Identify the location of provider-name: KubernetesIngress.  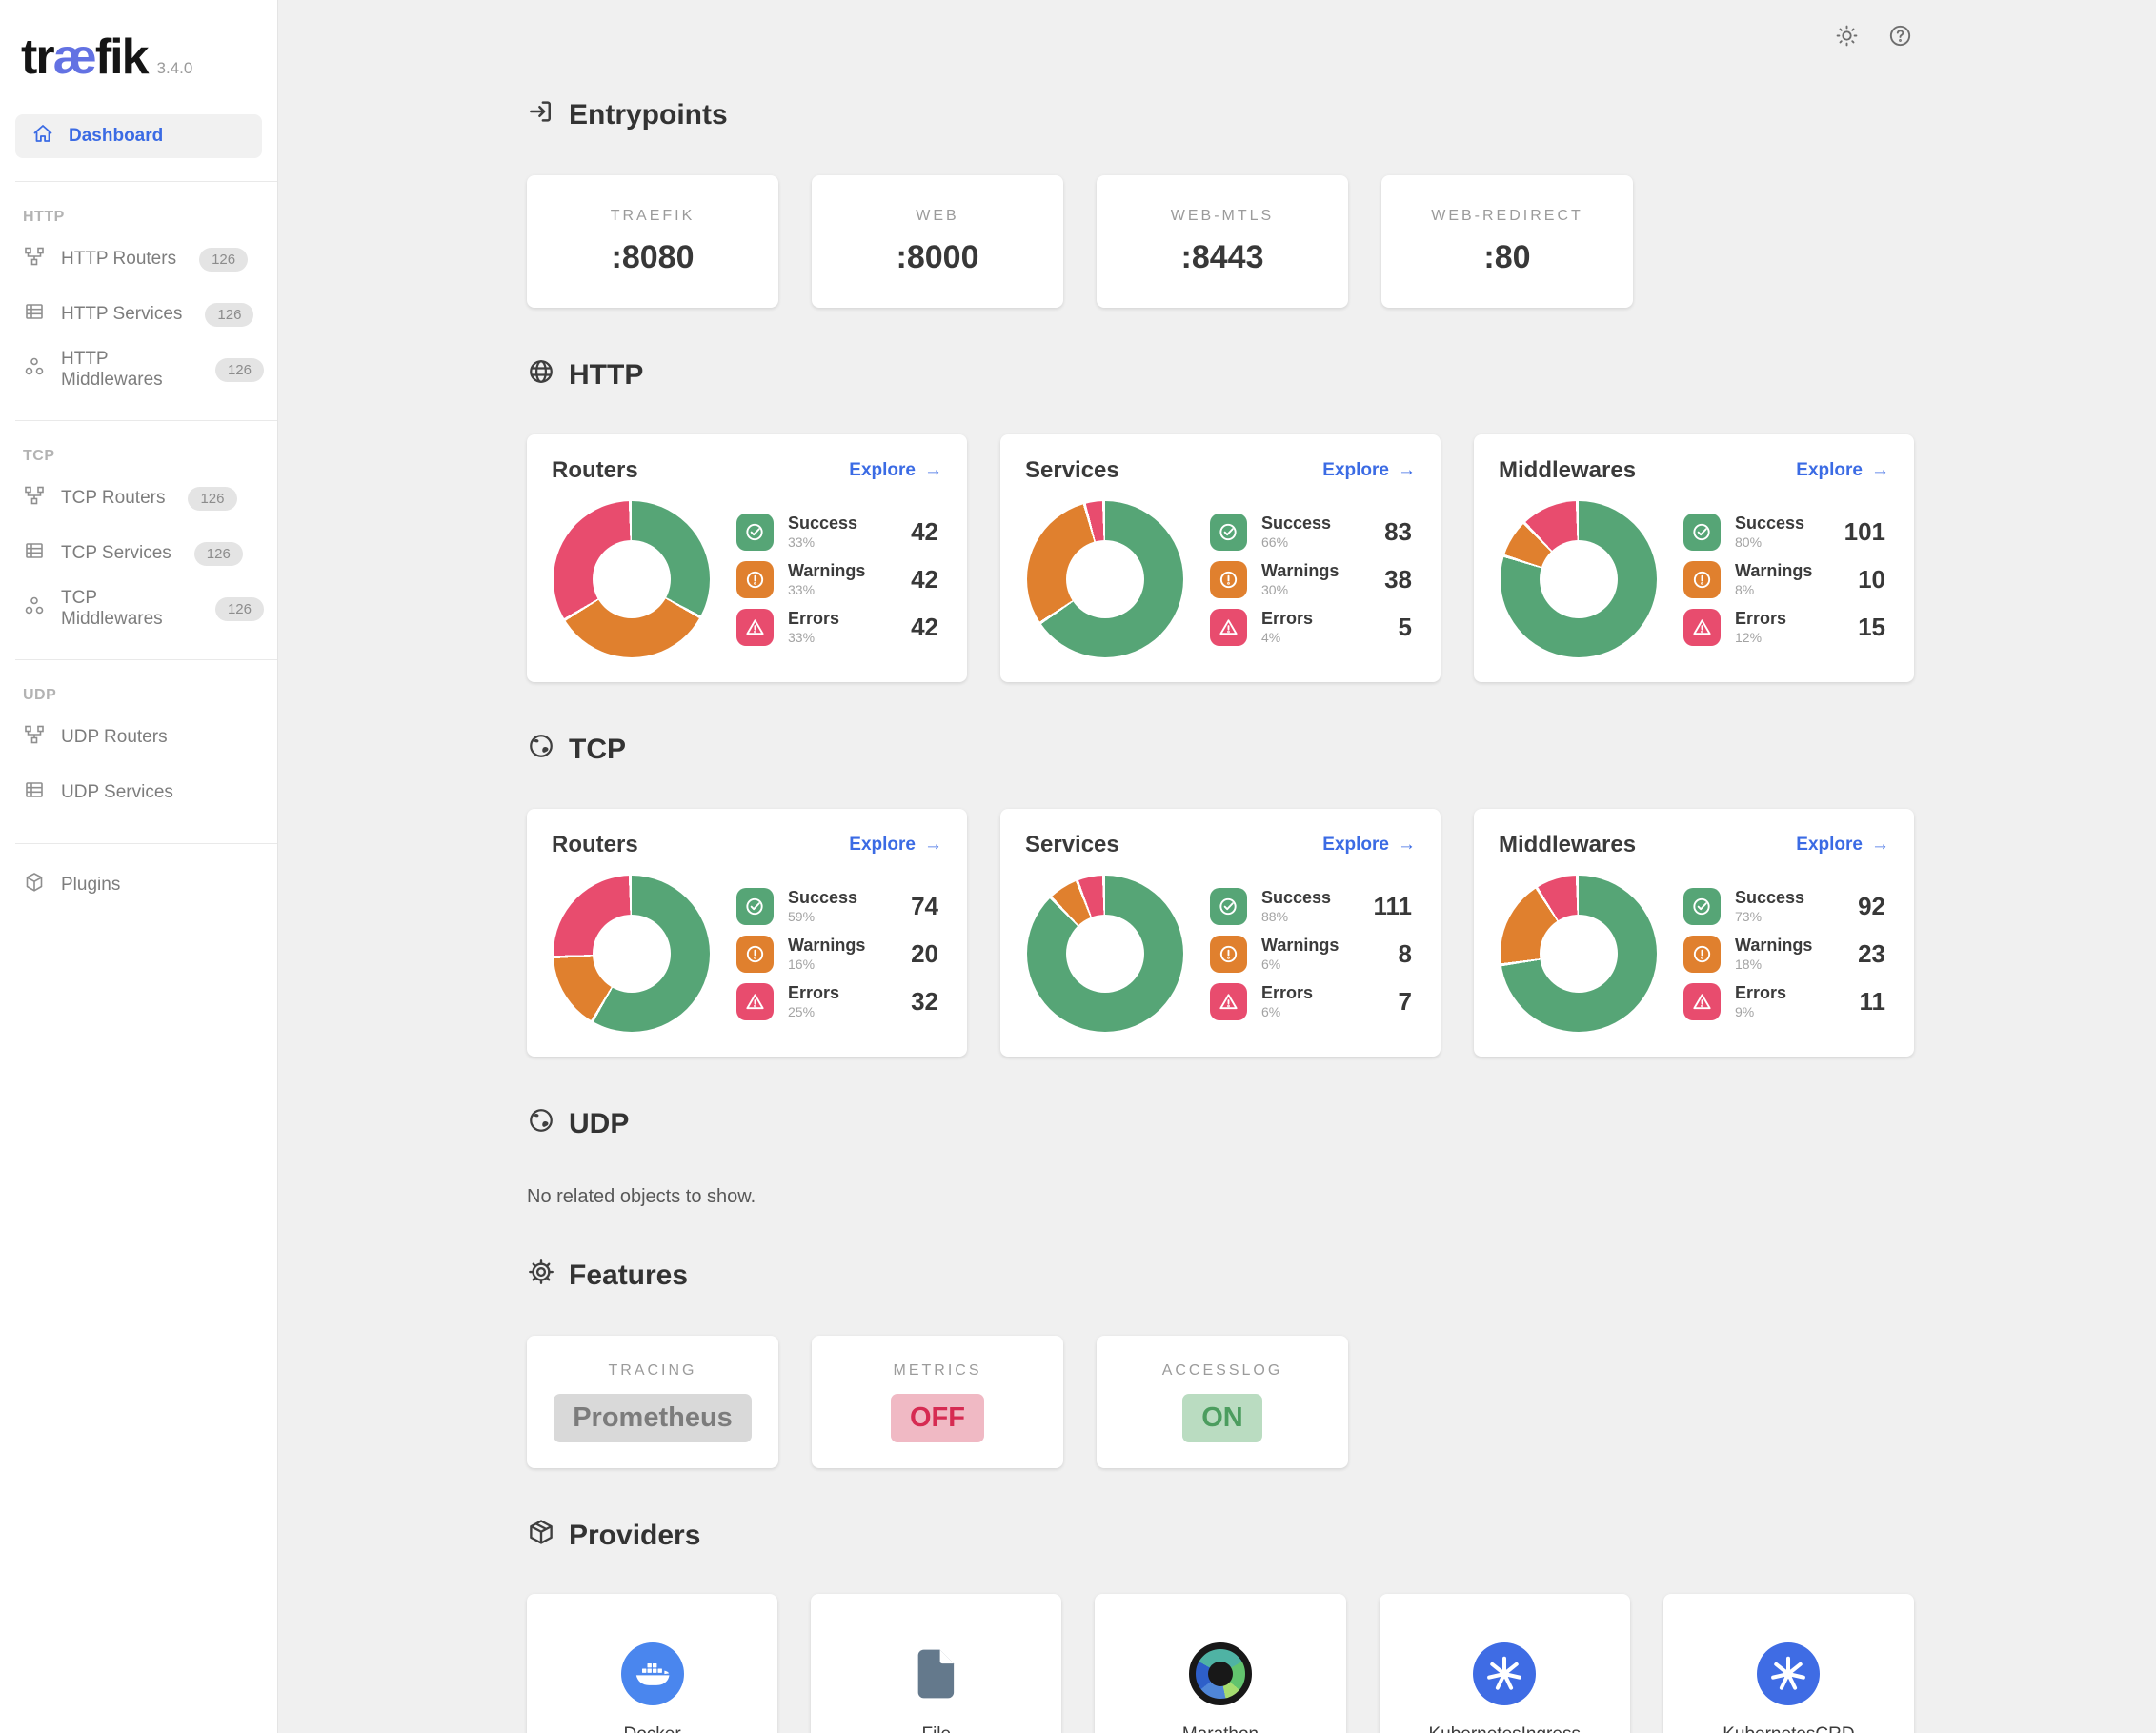
(1505, 1728).